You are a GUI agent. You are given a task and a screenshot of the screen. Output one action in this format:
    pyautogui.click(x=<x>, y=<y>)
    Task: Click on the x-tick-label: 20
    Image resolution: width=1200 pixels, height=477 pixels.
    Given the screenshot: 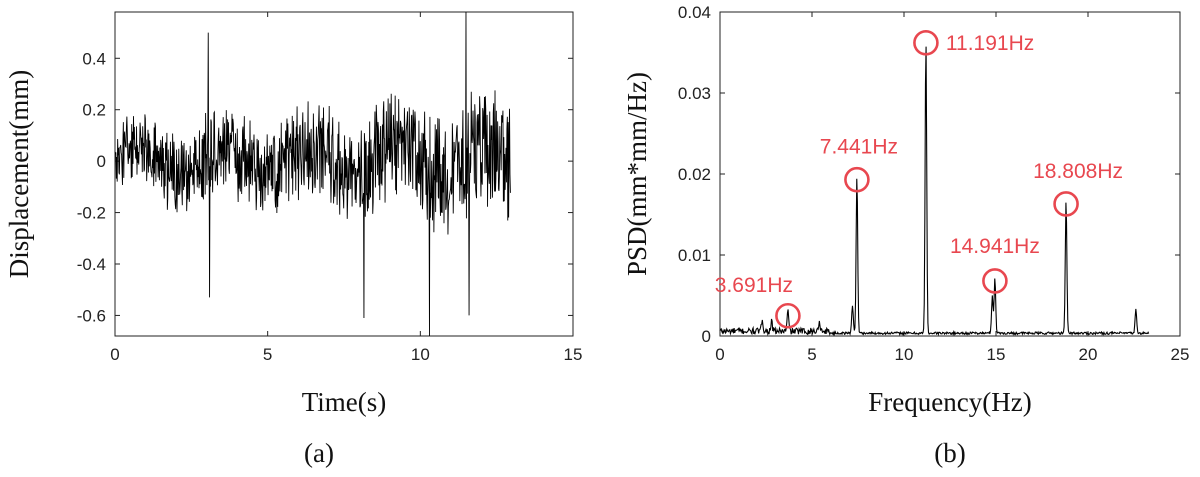 What is the action you would take?
    pyautogui.click(x=1088, y=354)
    